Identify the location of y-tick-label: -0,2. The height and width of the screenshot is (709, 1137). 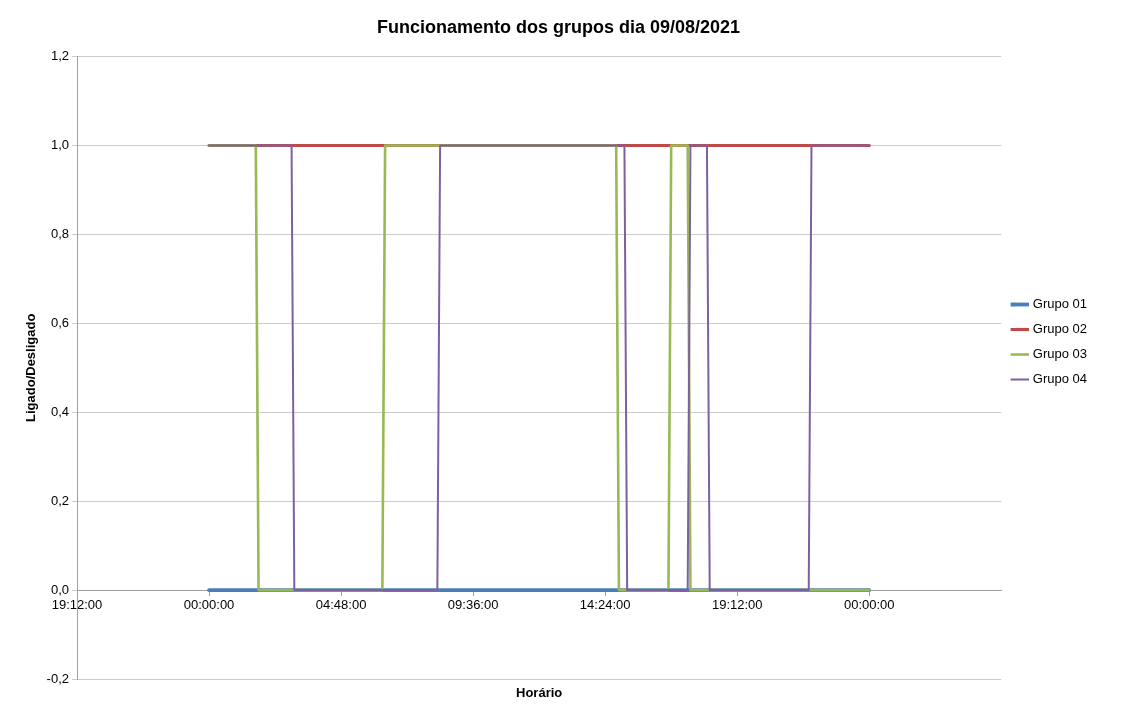
(57, 678).